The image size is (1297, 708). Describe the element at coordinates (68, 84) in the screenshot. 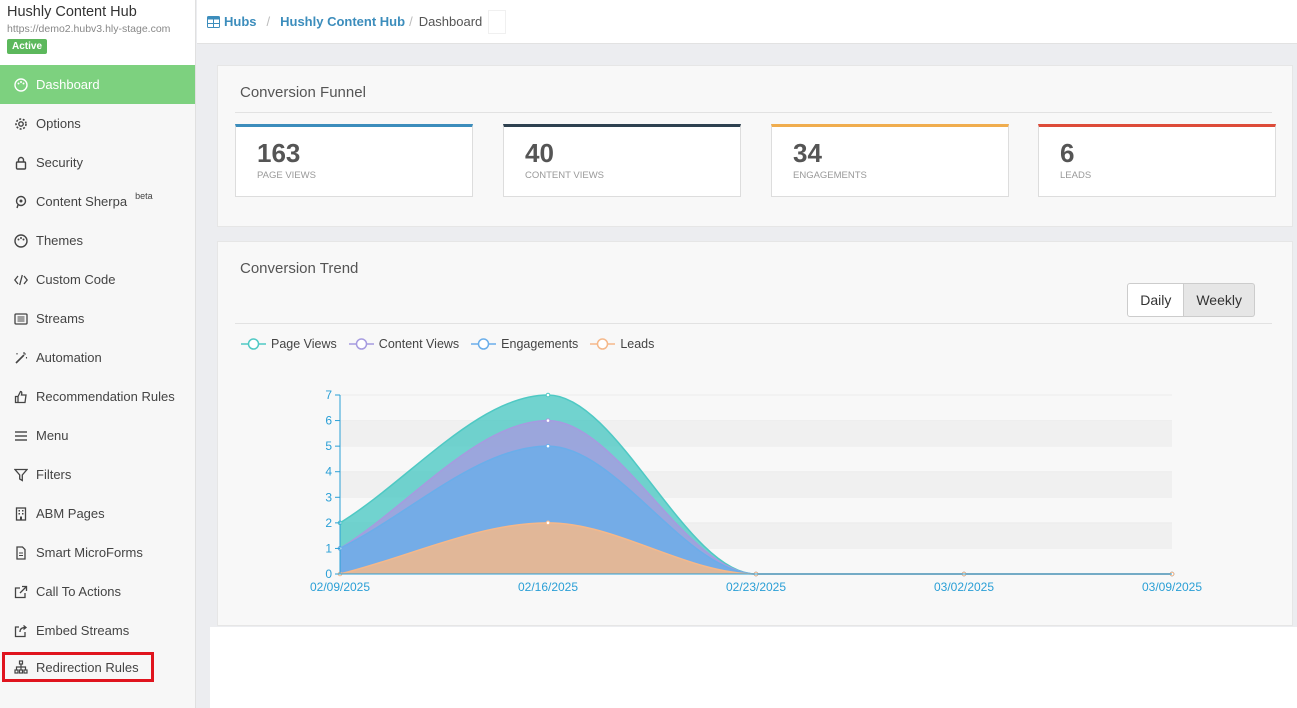

I see `sidebar-item-label: Dashboard` at that location.